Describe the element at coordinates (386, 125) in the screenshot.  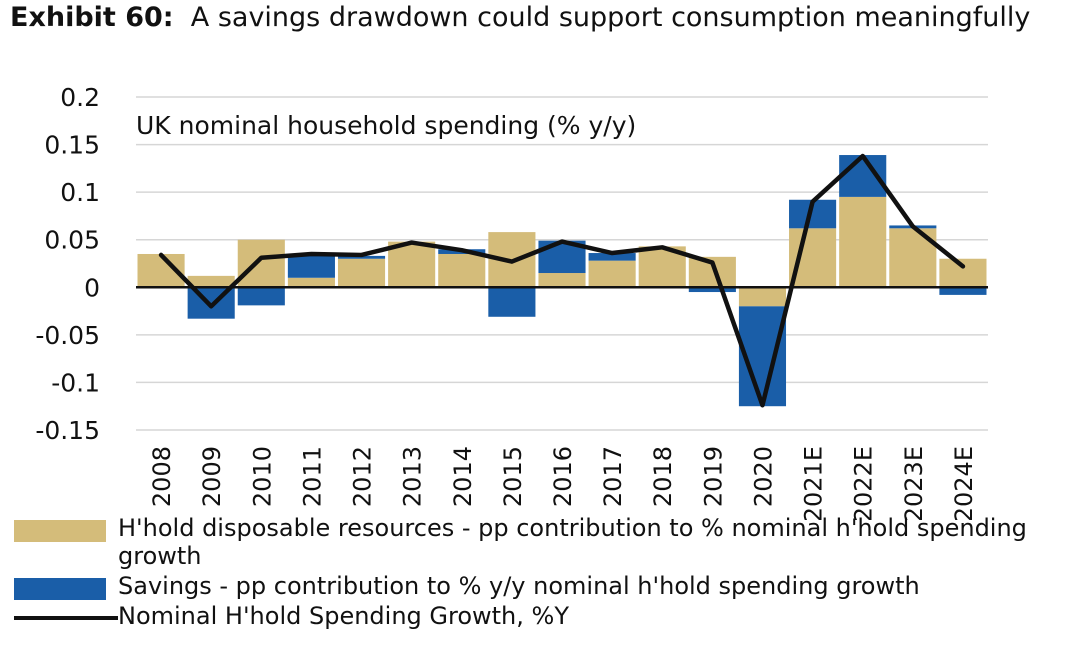
I see `chart-title: UK nominal household spending (% y/y)` at that location.